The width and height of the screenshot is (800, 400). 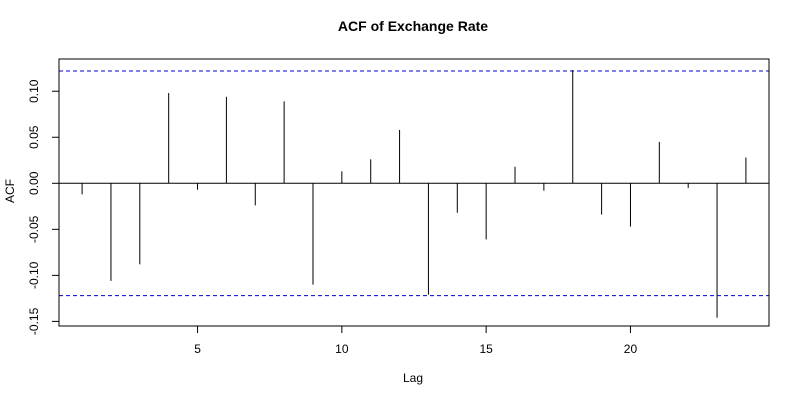 I want to click on x-tick-label: 20, so click(x=631, y=349).